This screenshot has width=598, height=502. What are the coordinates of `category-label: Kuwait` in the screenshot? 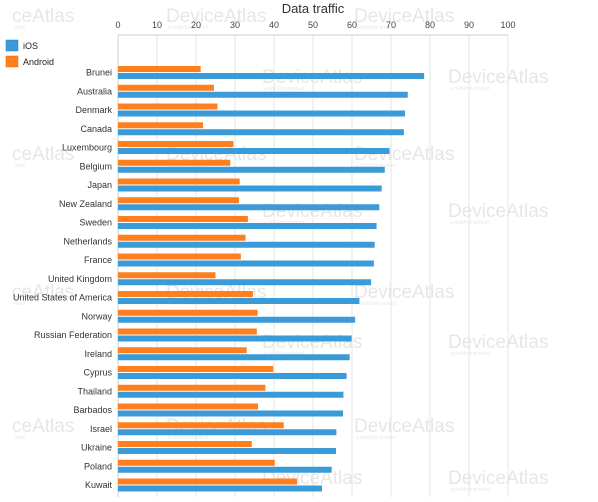 It's located at (99, 485).